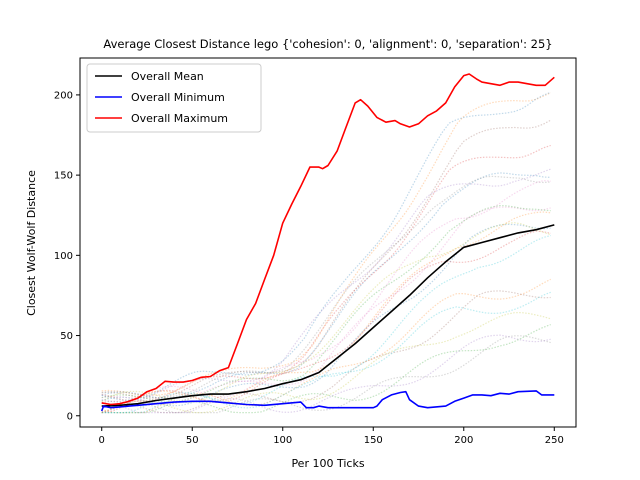 This screenshot has width=640, height=480. I want to click on x-tick-label: 150, so click(373, 440).